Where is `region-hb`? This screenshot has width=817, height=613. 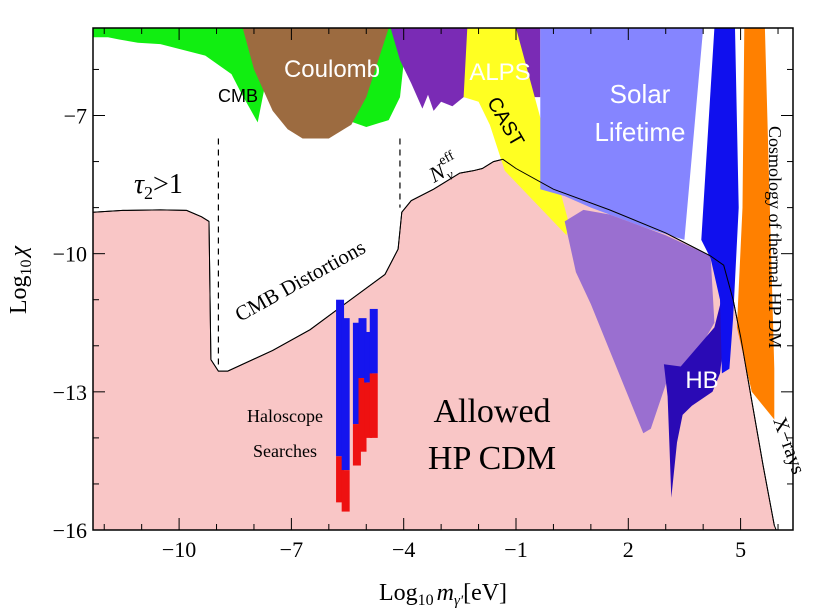
region-hb is located at coordinates (694, 394).